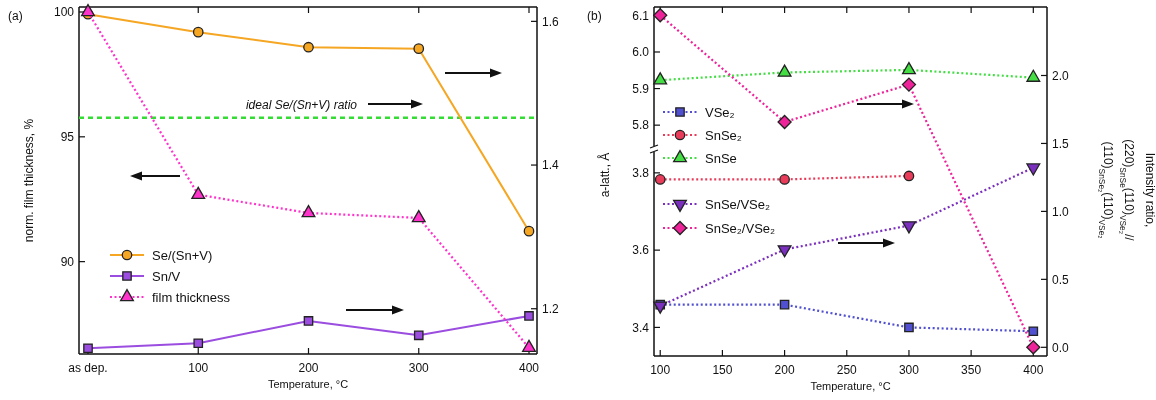 This screenshot has width=1156, height=400. Describe the element at coordinates (67, 137) in the screenshot. I see `y-tick-label: 95` at that location.